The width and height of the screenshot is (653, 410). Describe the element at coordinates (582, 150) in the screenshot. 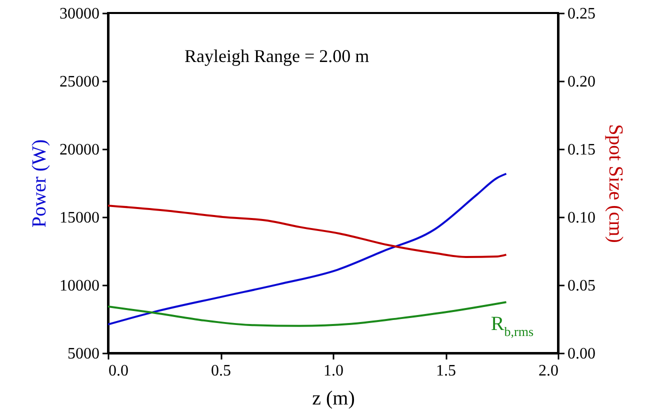

I see `y2-tick-label: 0.15` at that location.